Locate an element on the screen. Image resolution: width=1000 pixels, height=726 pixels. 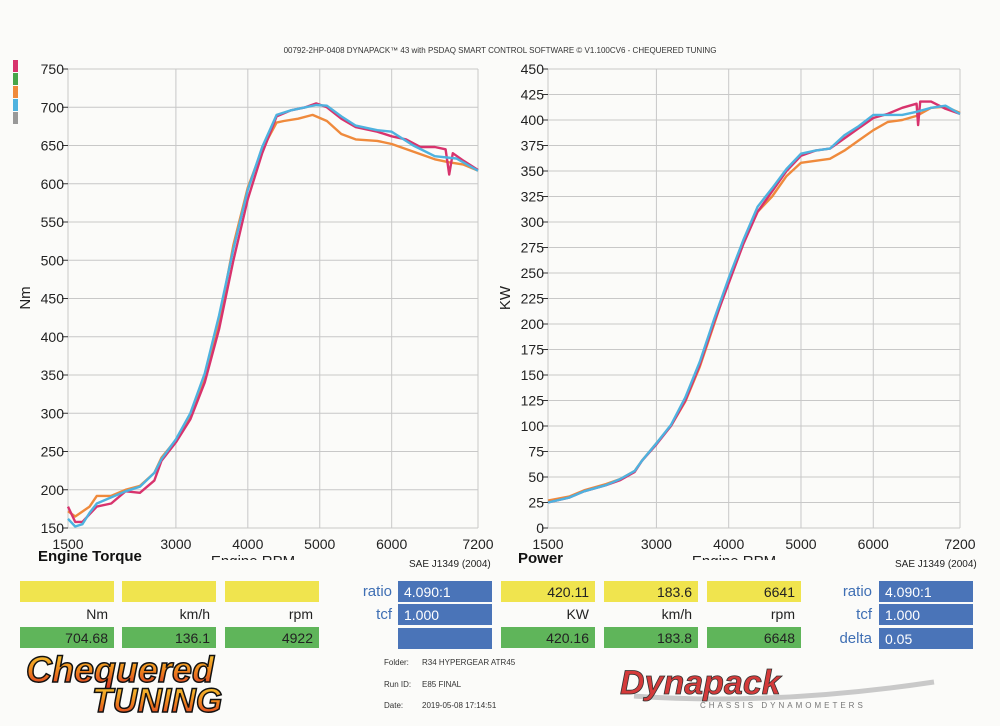
meta-date-value: 2019-05-08 17:14:51 is located at coordinates (459, 705).